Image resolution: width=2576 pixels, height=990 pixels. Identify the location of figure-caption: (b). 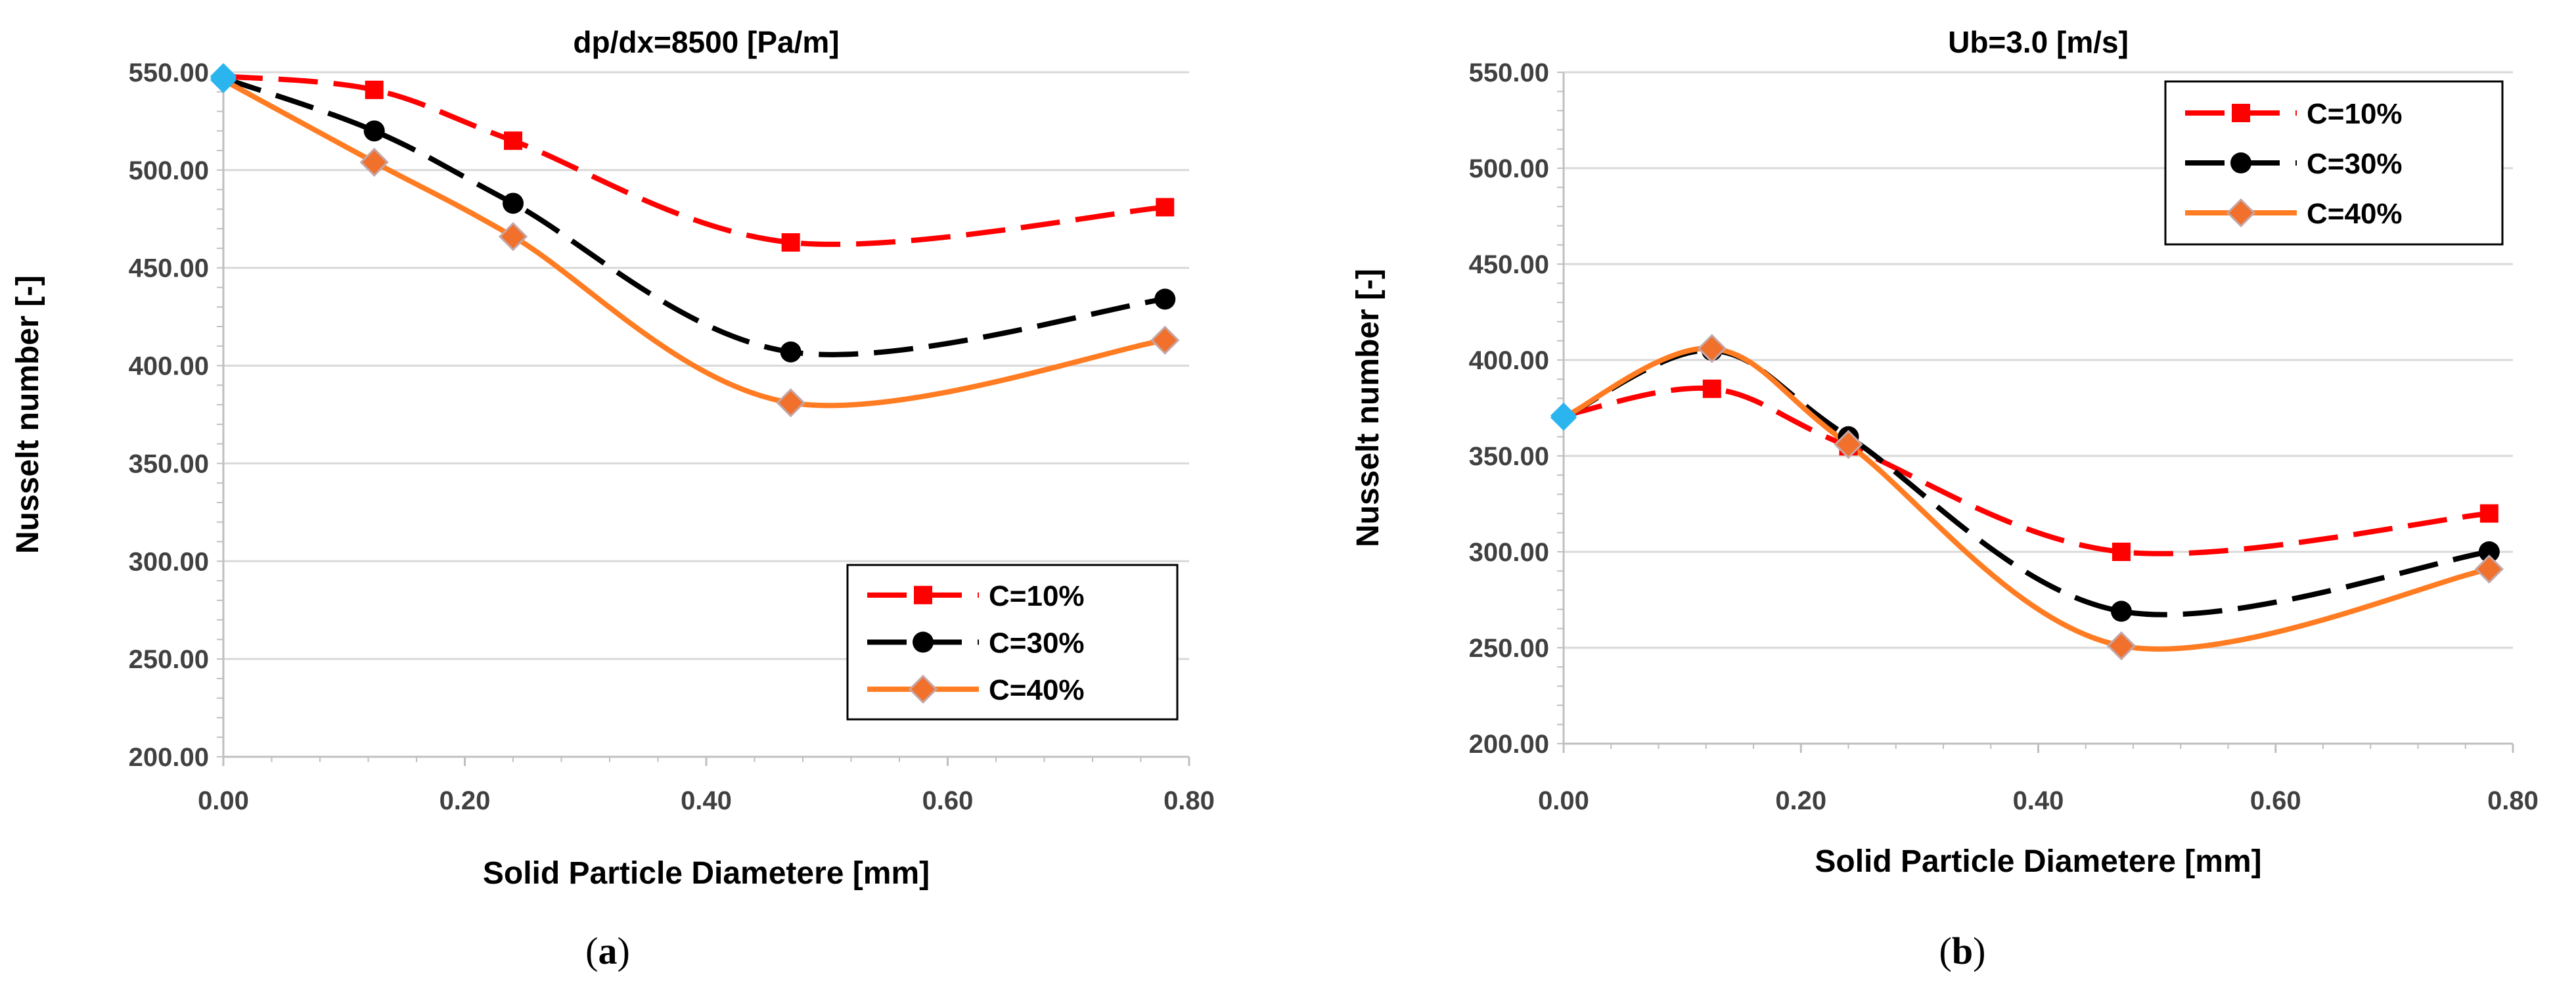
(1962, 951).